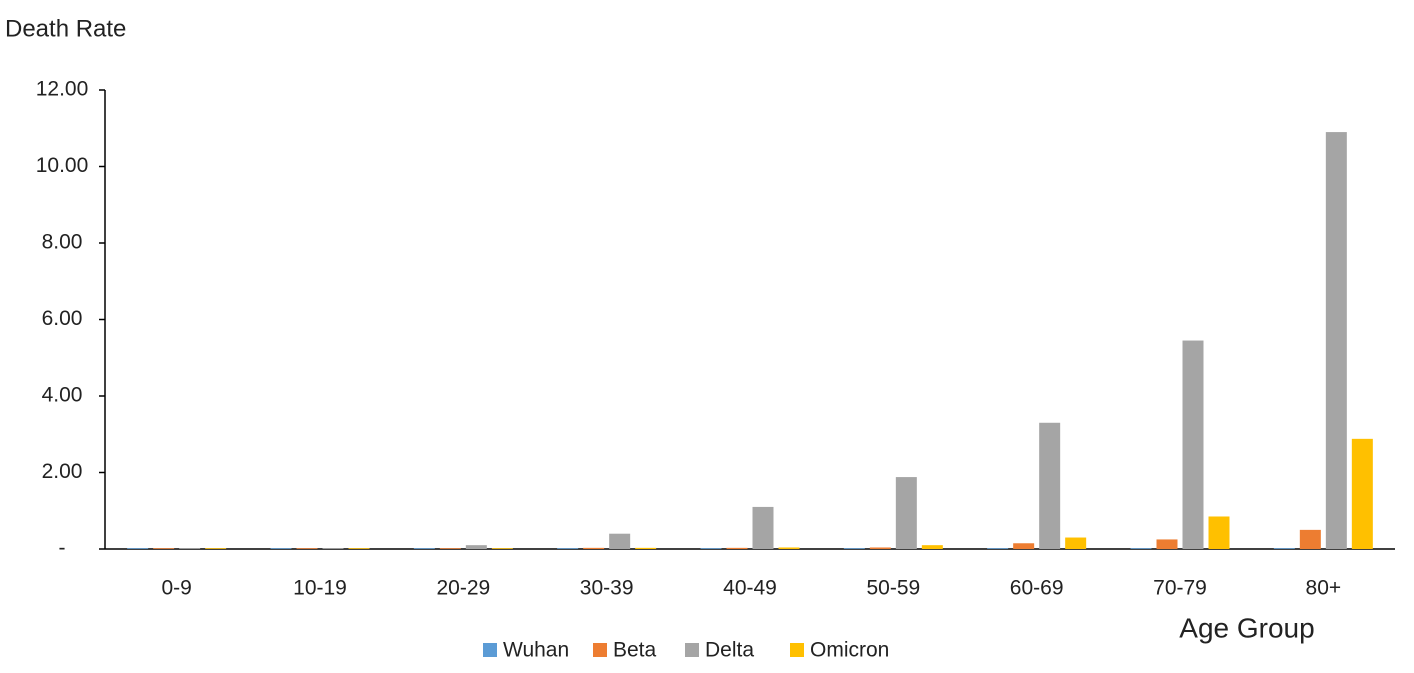  I want to click on y-axis-title: Death Rate, so click(65, 28).